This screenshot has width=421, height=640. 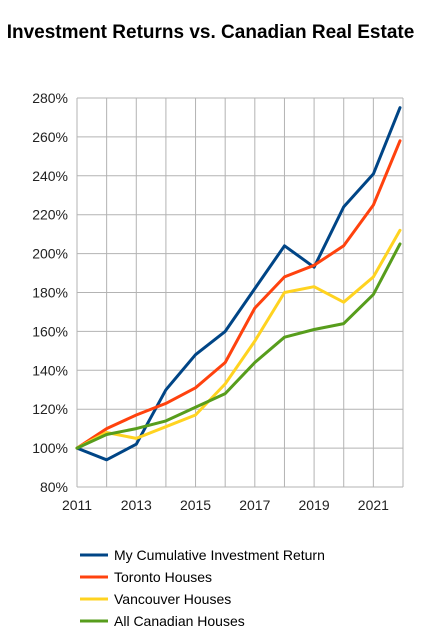 I want to click on x-tick-label: 2019, so click(x=314, y=505).